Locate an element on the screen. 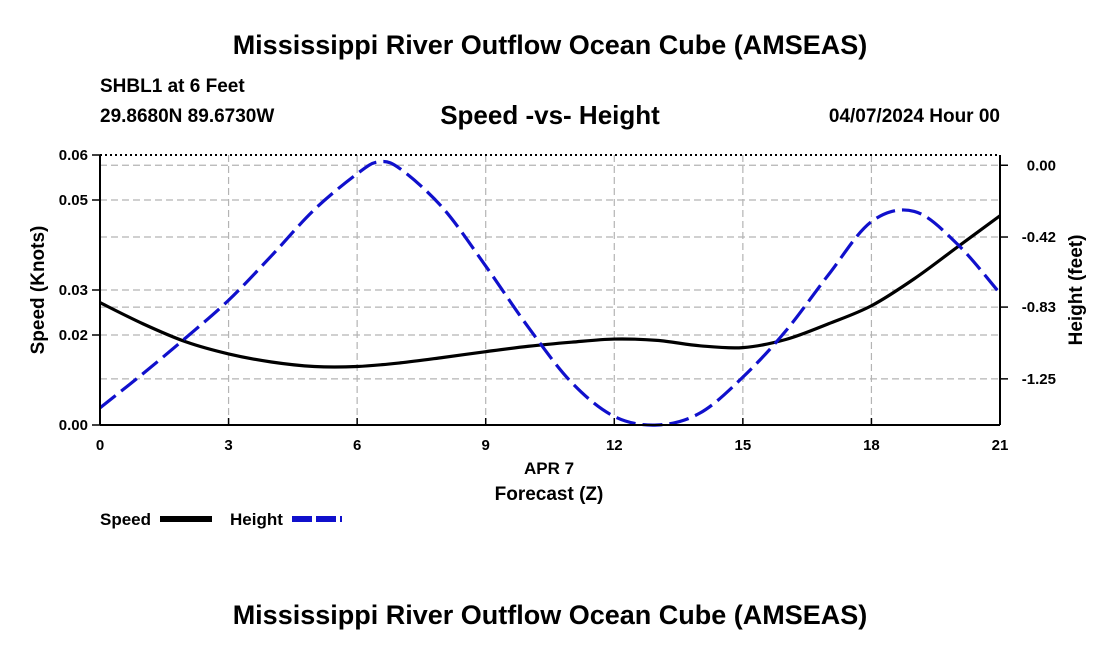 This screenshot has width=1100, height=650. y2-axis-title: Height (feet) is located at coordinates (1076, 290).